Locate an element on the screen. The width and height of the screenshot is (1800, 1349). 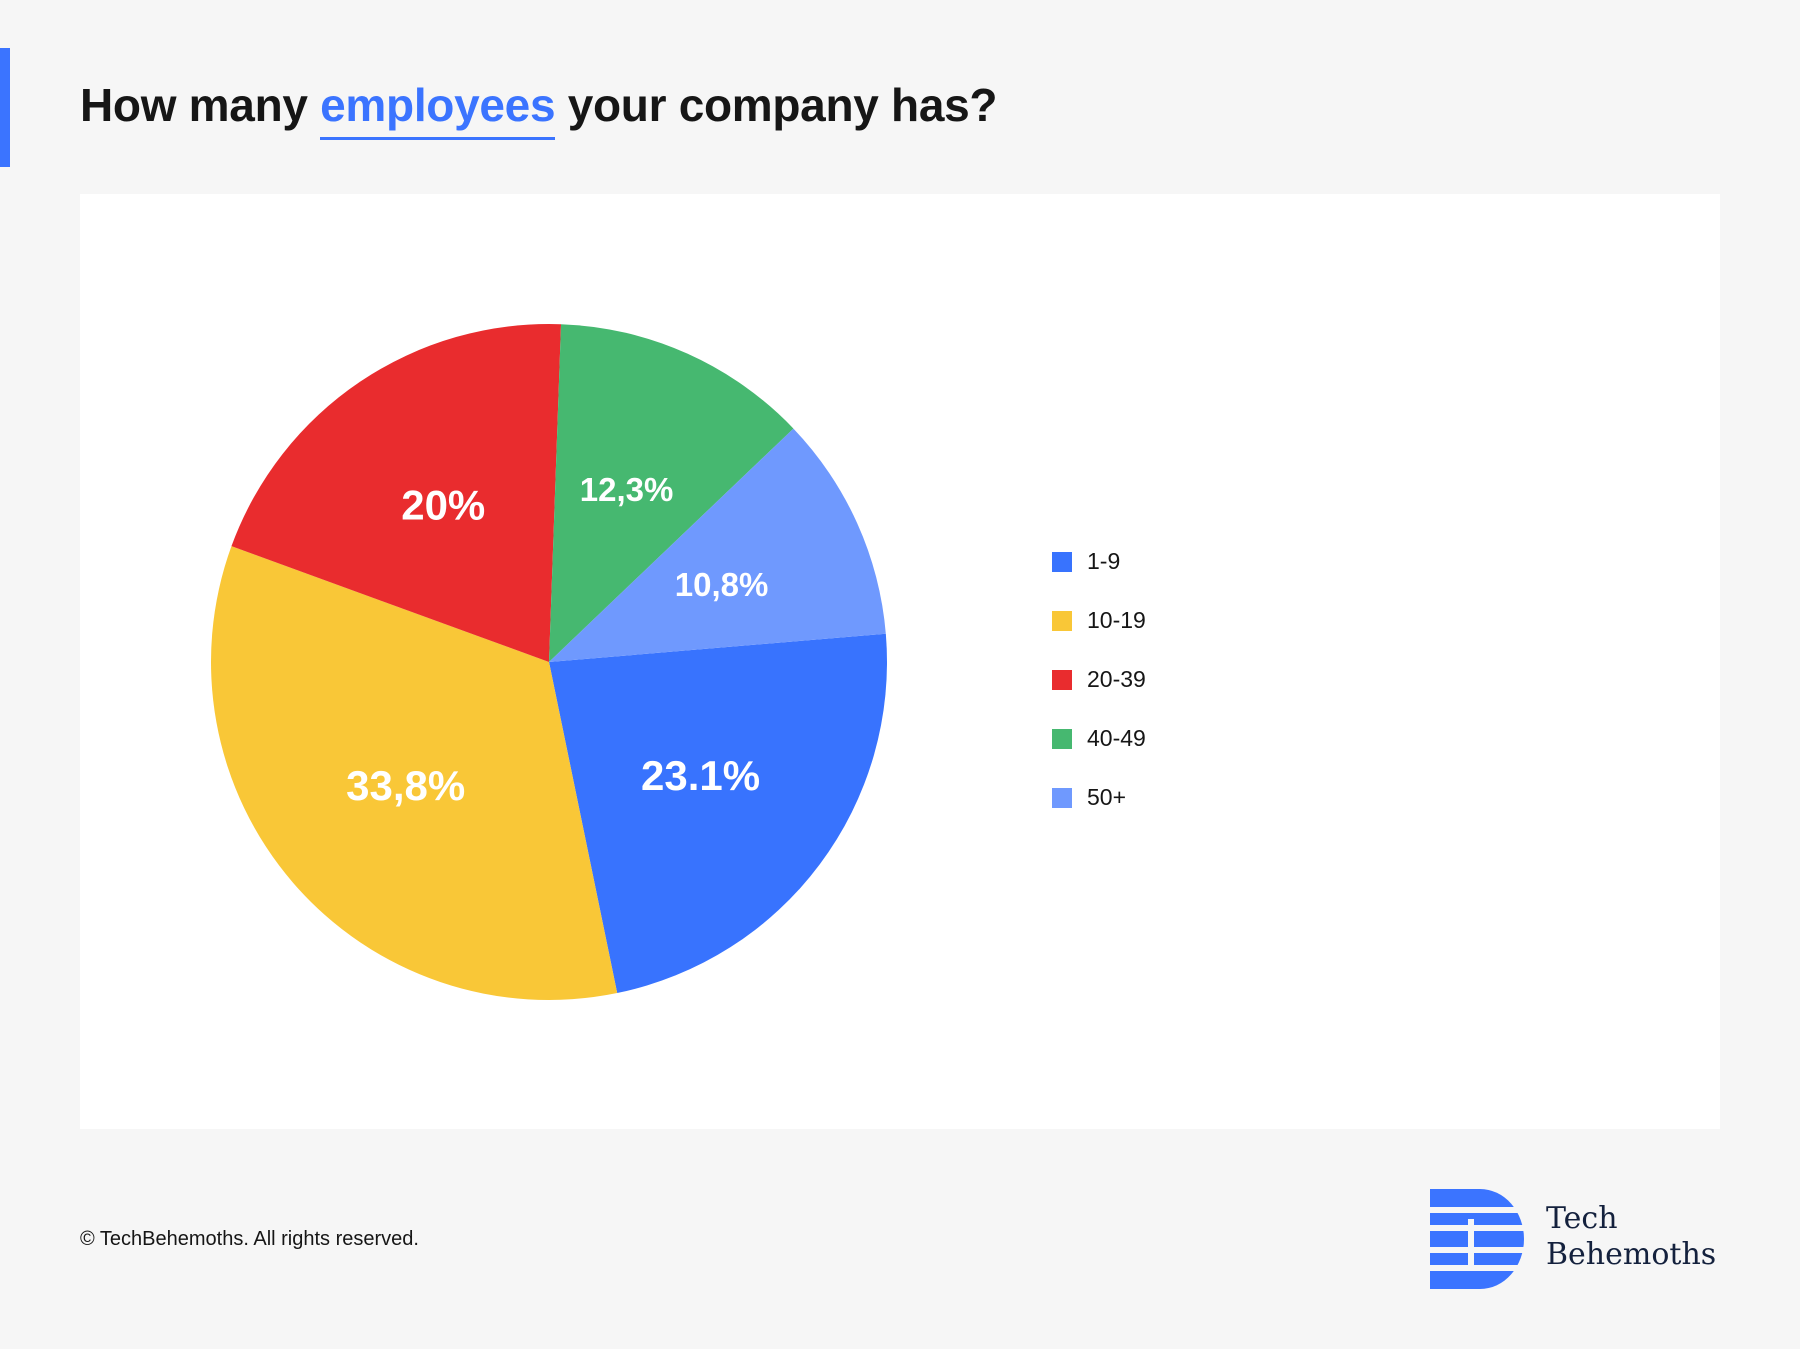
chart-legend: 1-9 10-19 20-39 40-49 50+ is located at coordinates (1099, 679).